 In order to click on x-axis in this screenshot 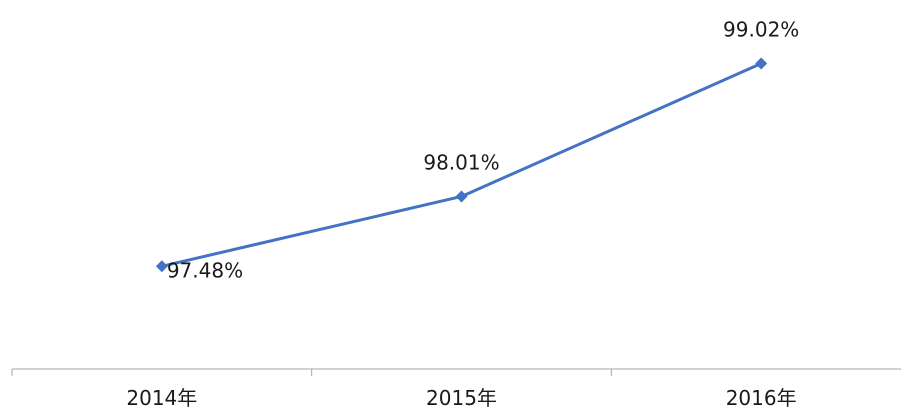, I will do `click(456, 372)`.